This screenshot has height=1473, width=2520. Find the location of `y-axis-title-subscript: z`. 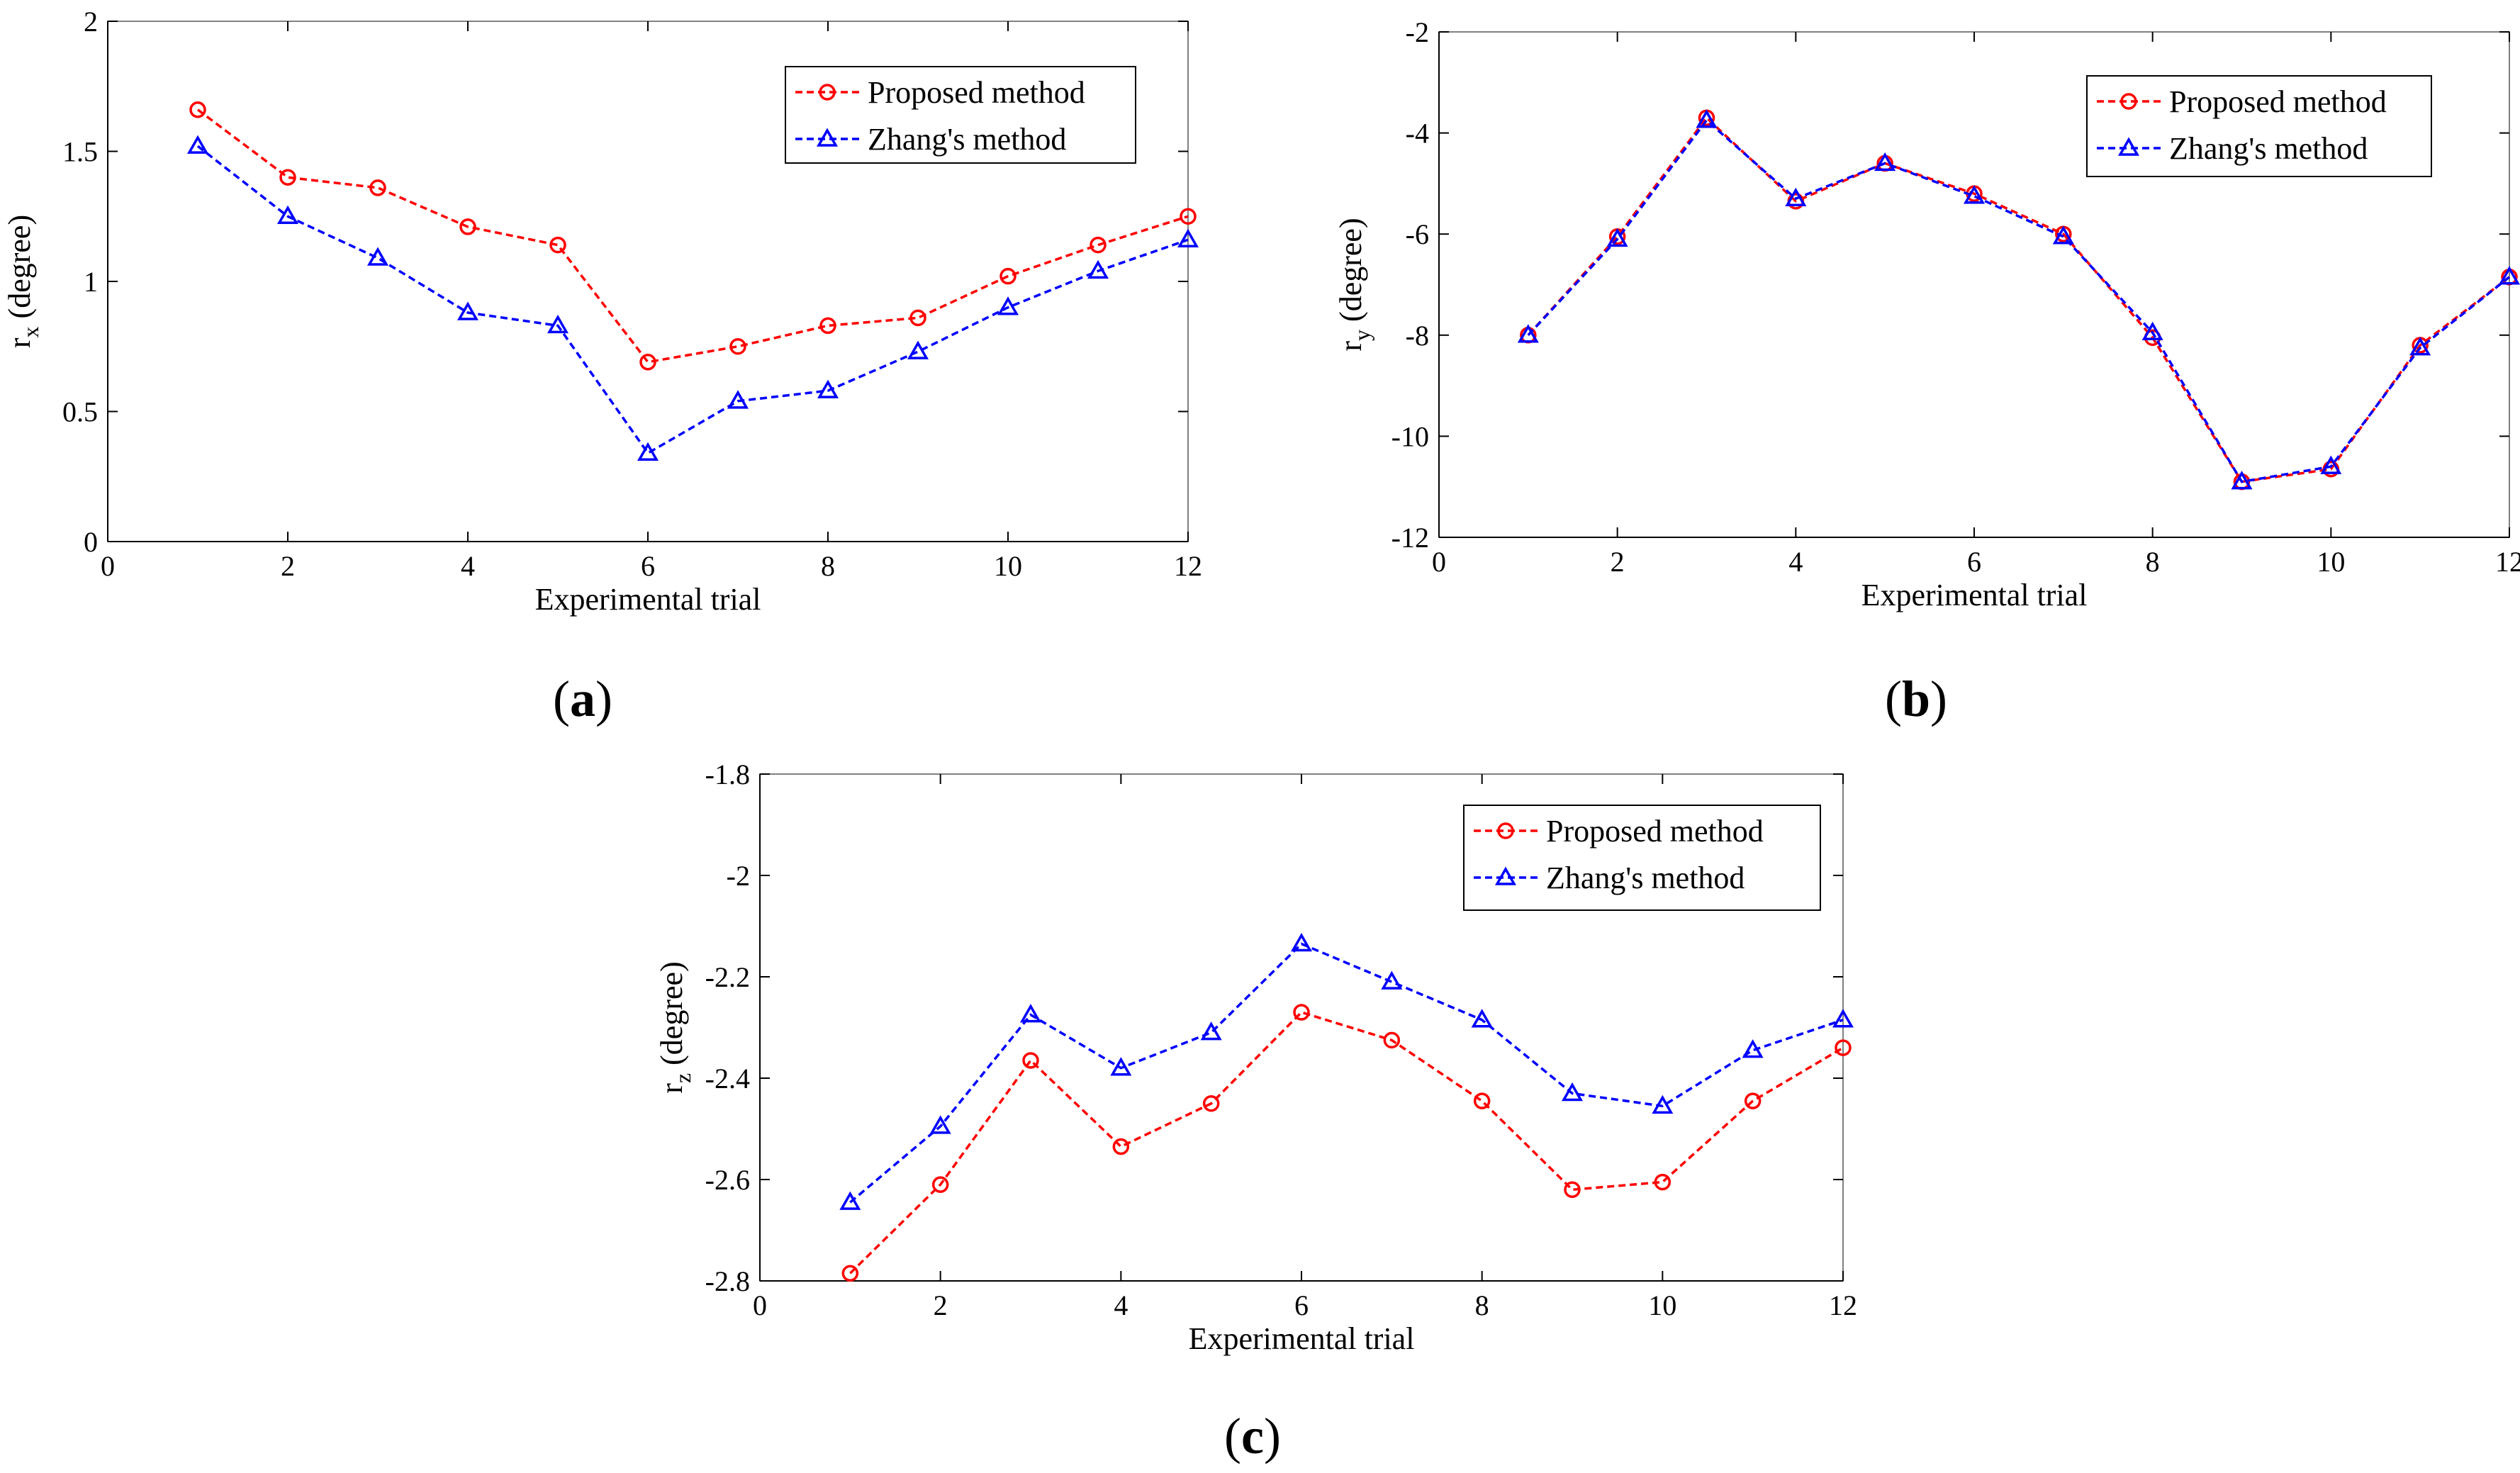

y-axis-title-subscript: z is located at coordinates (683, 1078).